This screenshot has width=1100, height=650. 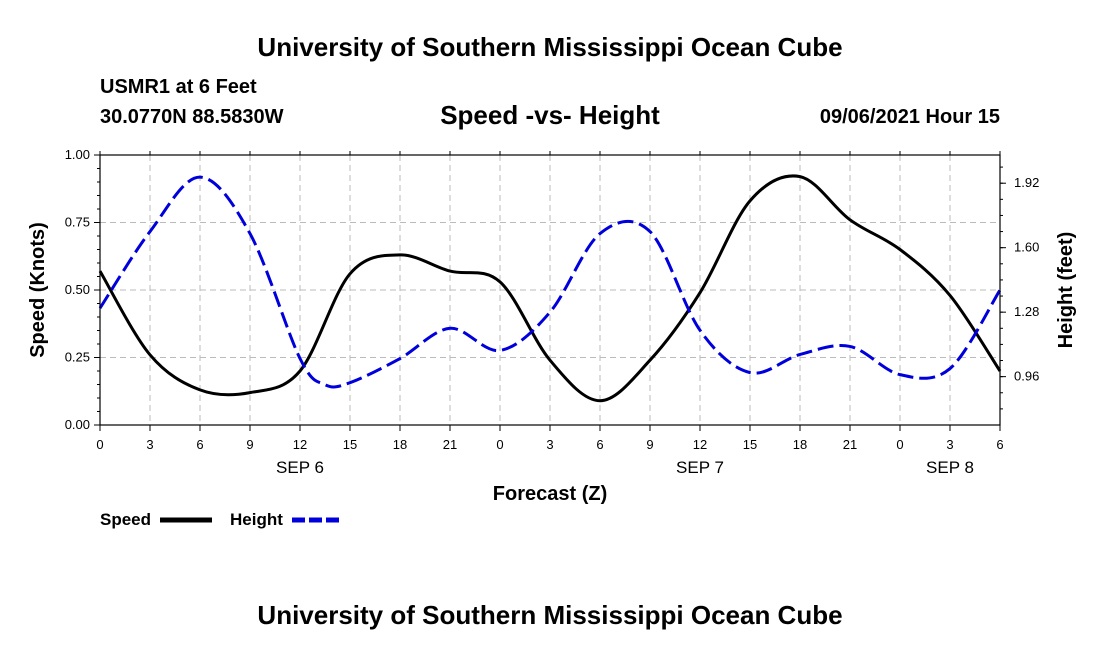 I want to click on y-axis-title: Speed (Knots), so click(x=38, y=290).